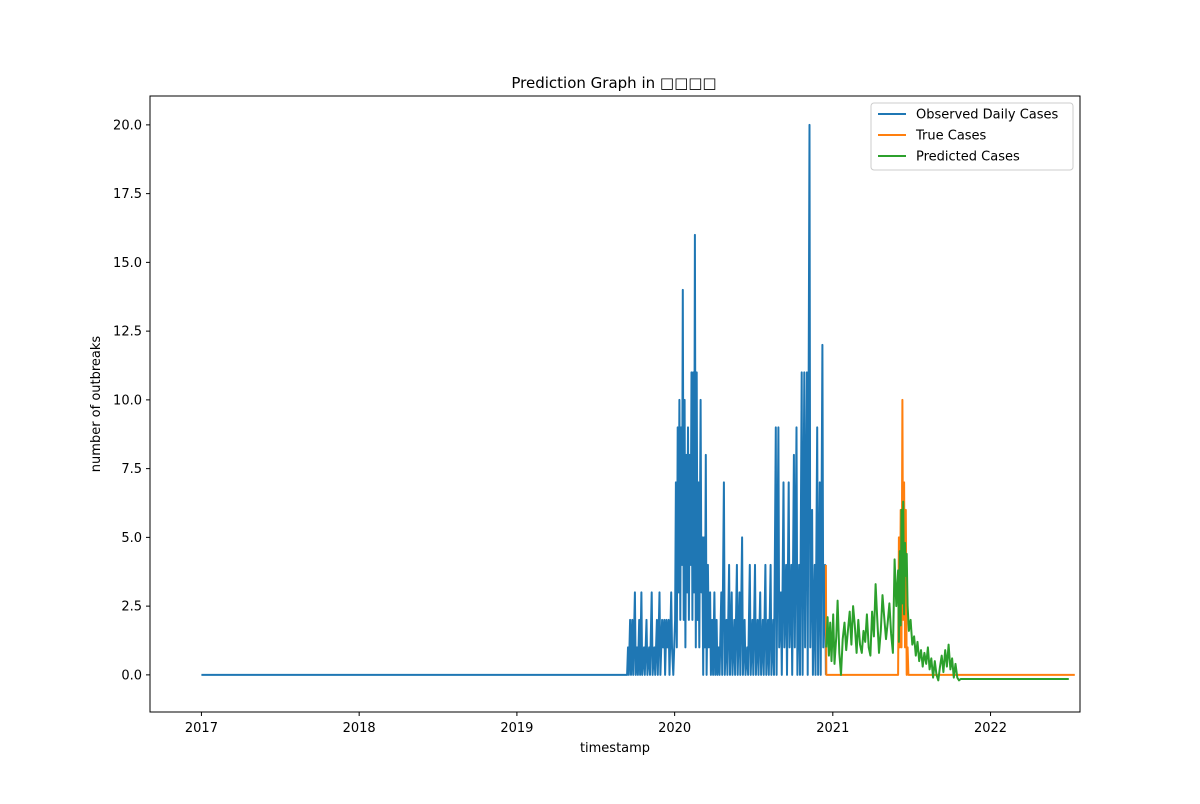  I want to click on y-tick-label: 15.0, so click(127, 263).